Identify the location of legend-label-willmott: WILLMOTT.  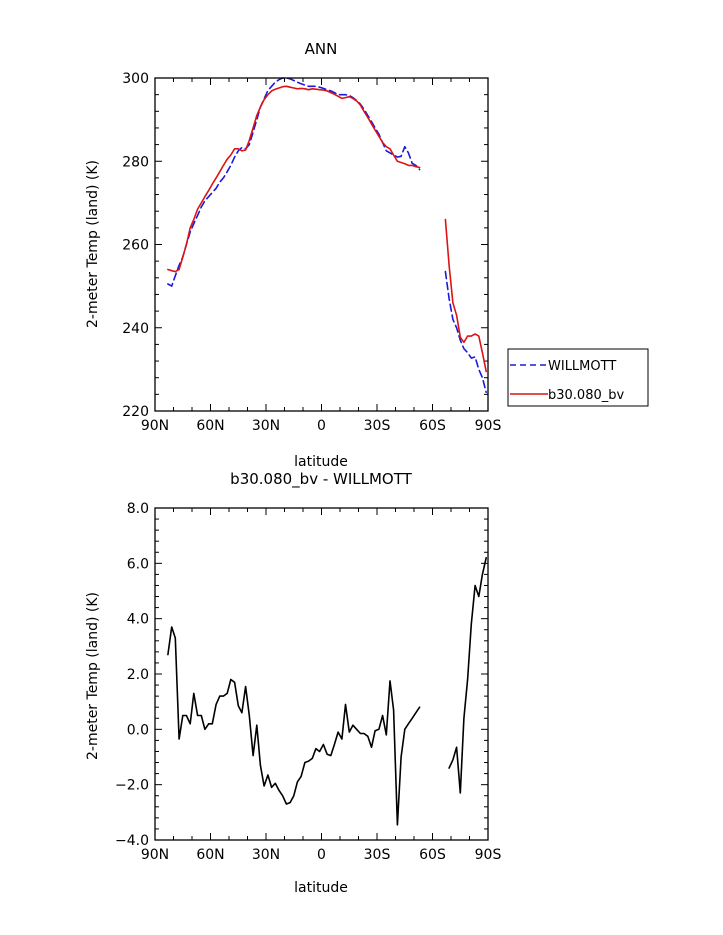
(582, 366).